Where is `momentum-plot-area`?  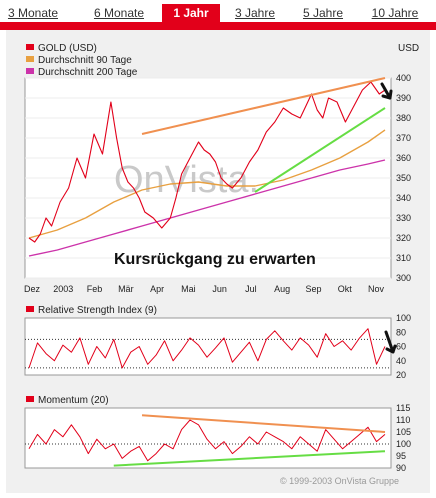 momentum-plot-area is located at coordinates (208, 438).